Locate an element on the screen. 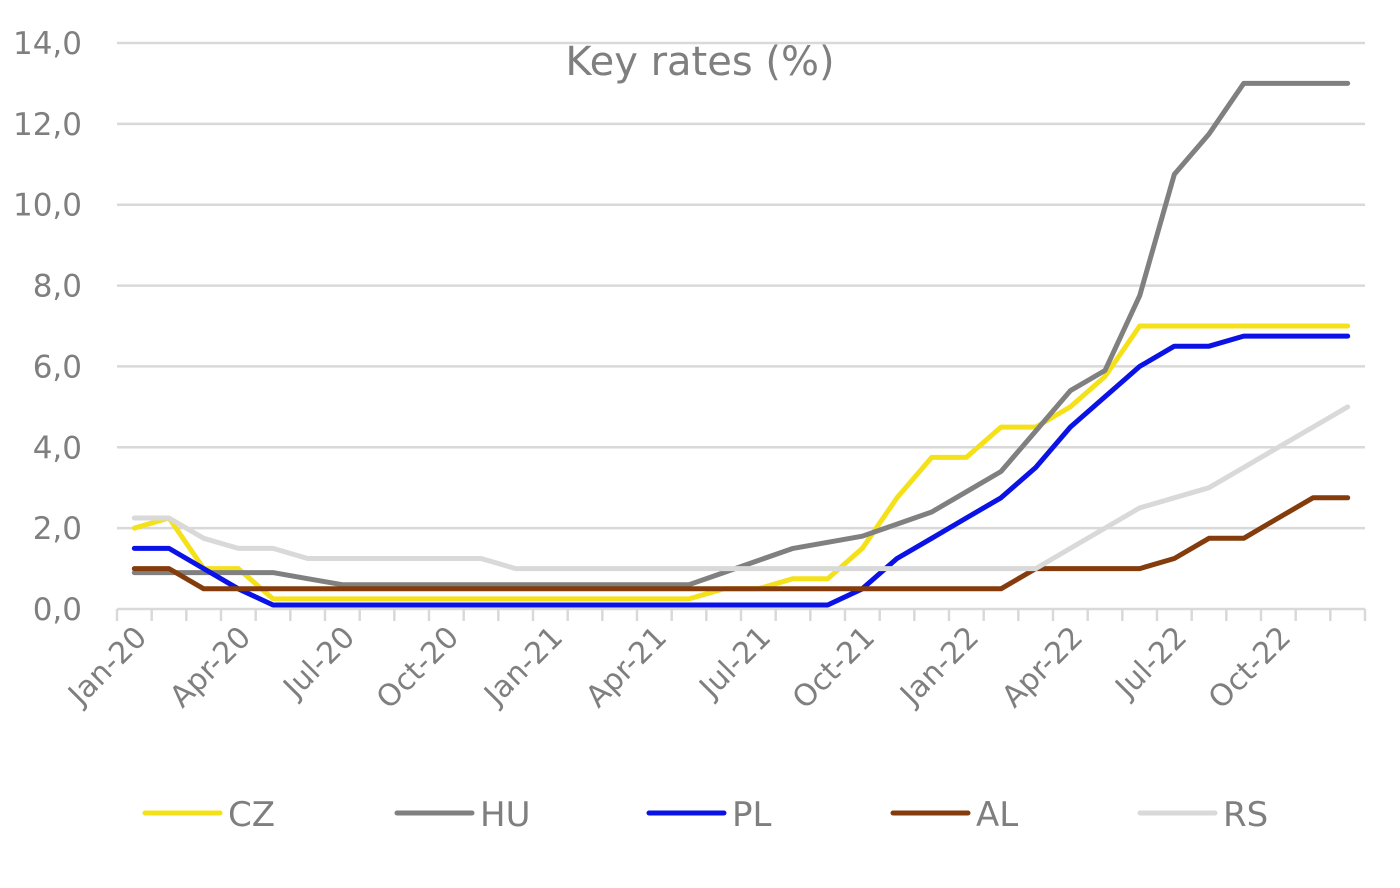  x-tick-label: Oct-22 is located at coordinates (1250, 668).